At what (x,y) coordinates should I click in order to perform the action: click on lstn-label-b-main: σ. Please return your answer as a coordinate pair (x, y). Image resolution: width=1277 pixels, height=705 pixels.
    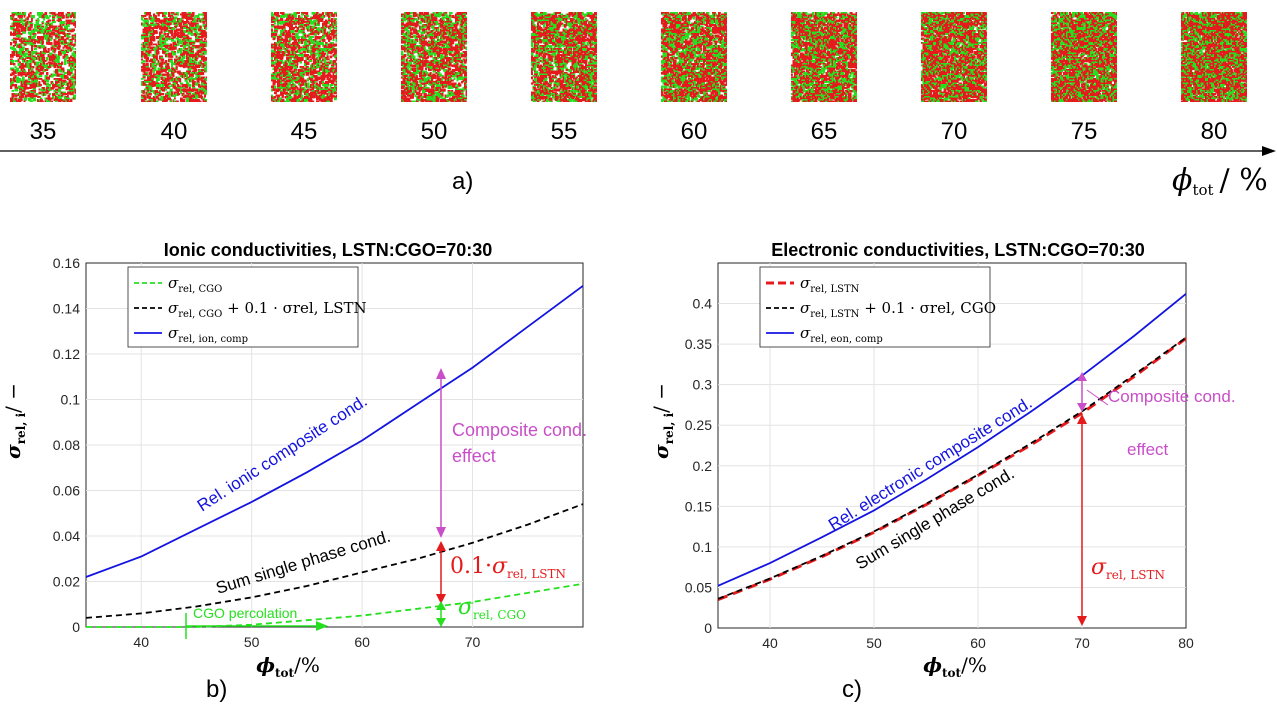
    Looking at the image, I should click on (500, 566).